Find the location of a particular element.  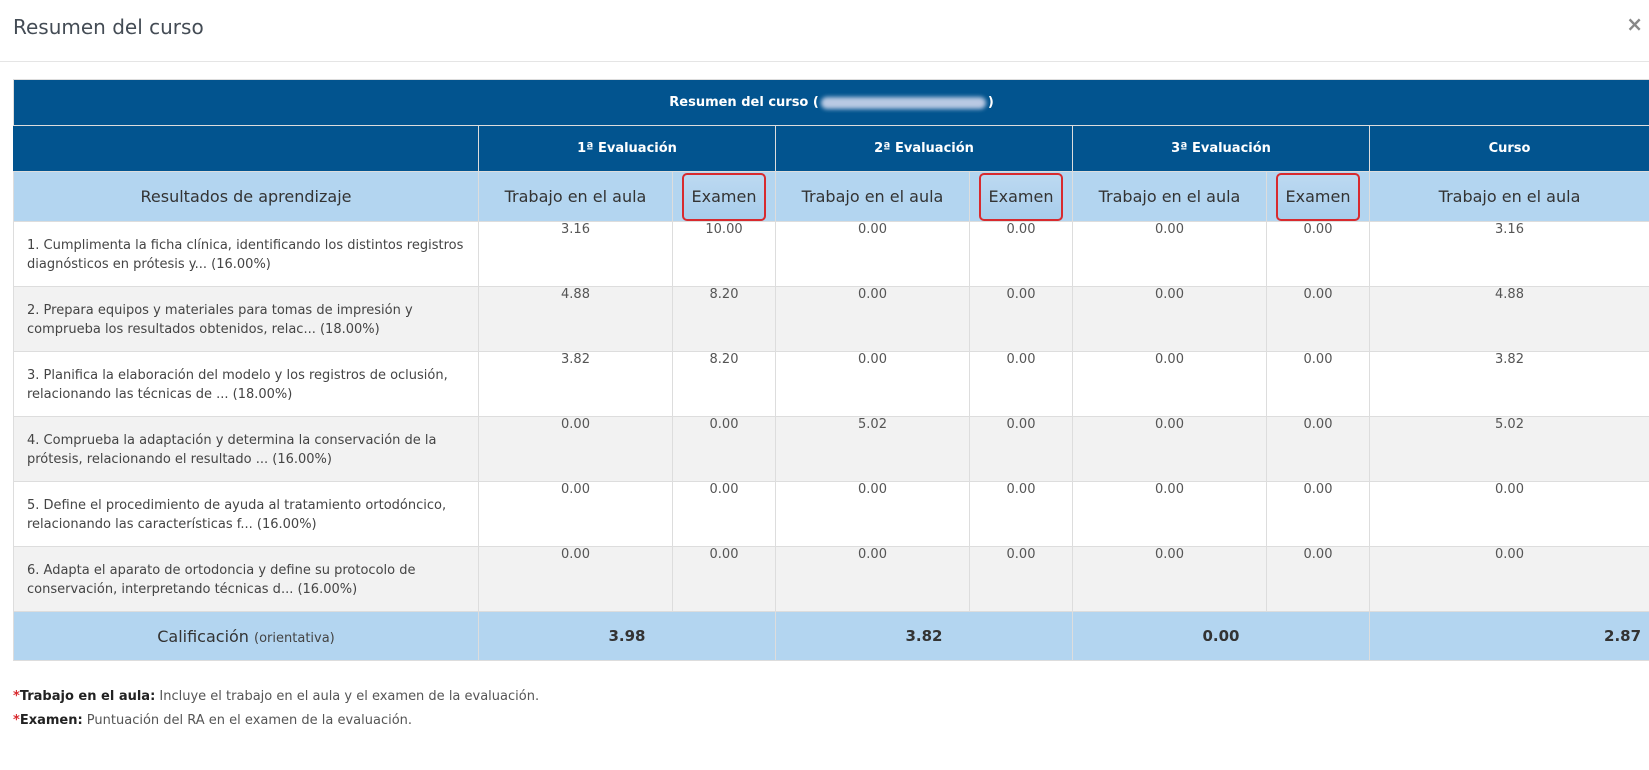

grade-course: 2.87 is located at coordinates (1508, 636).